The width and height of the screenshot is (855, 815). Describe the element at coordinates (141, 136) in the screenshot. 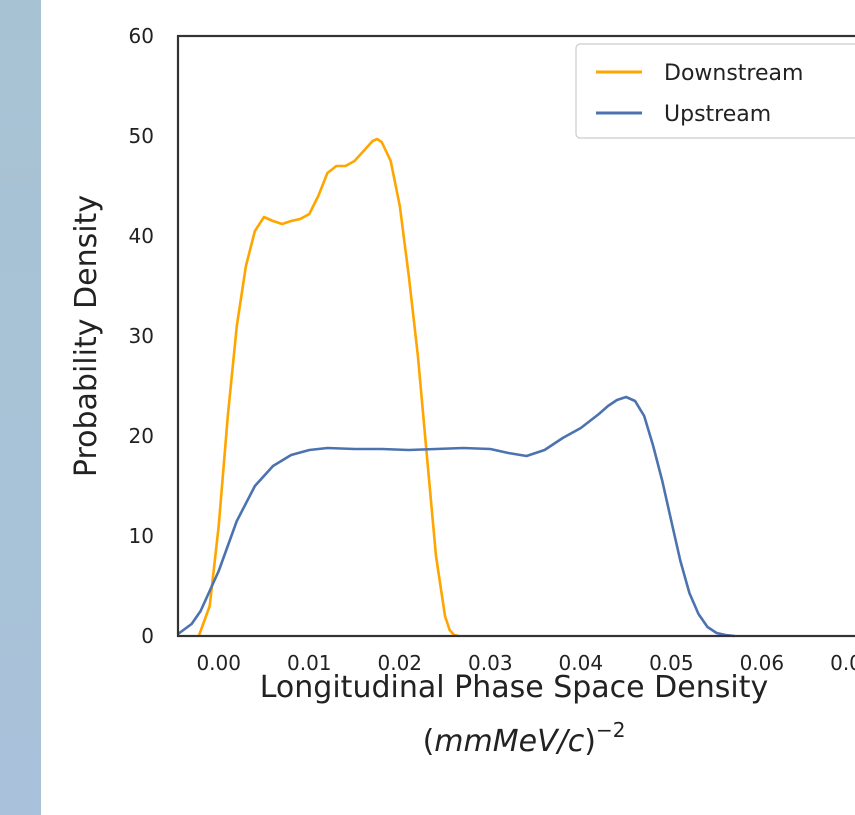

I see `y-tick-label: 50` at that location.